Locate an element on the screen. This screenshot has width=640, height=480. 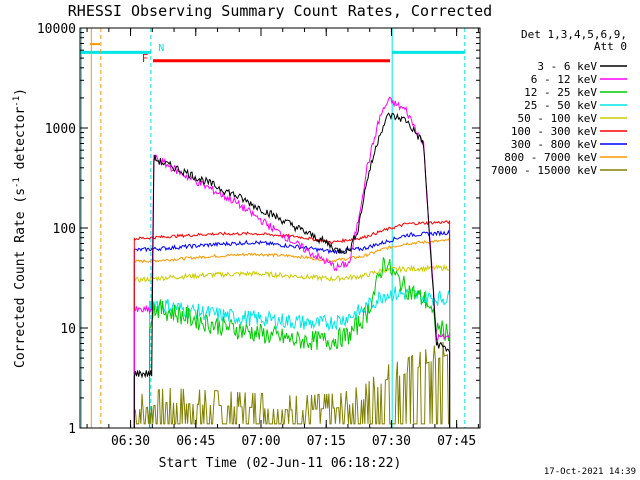
timestamp: 17-Oct-2021 14:39 is located at coordinates (590, 472).